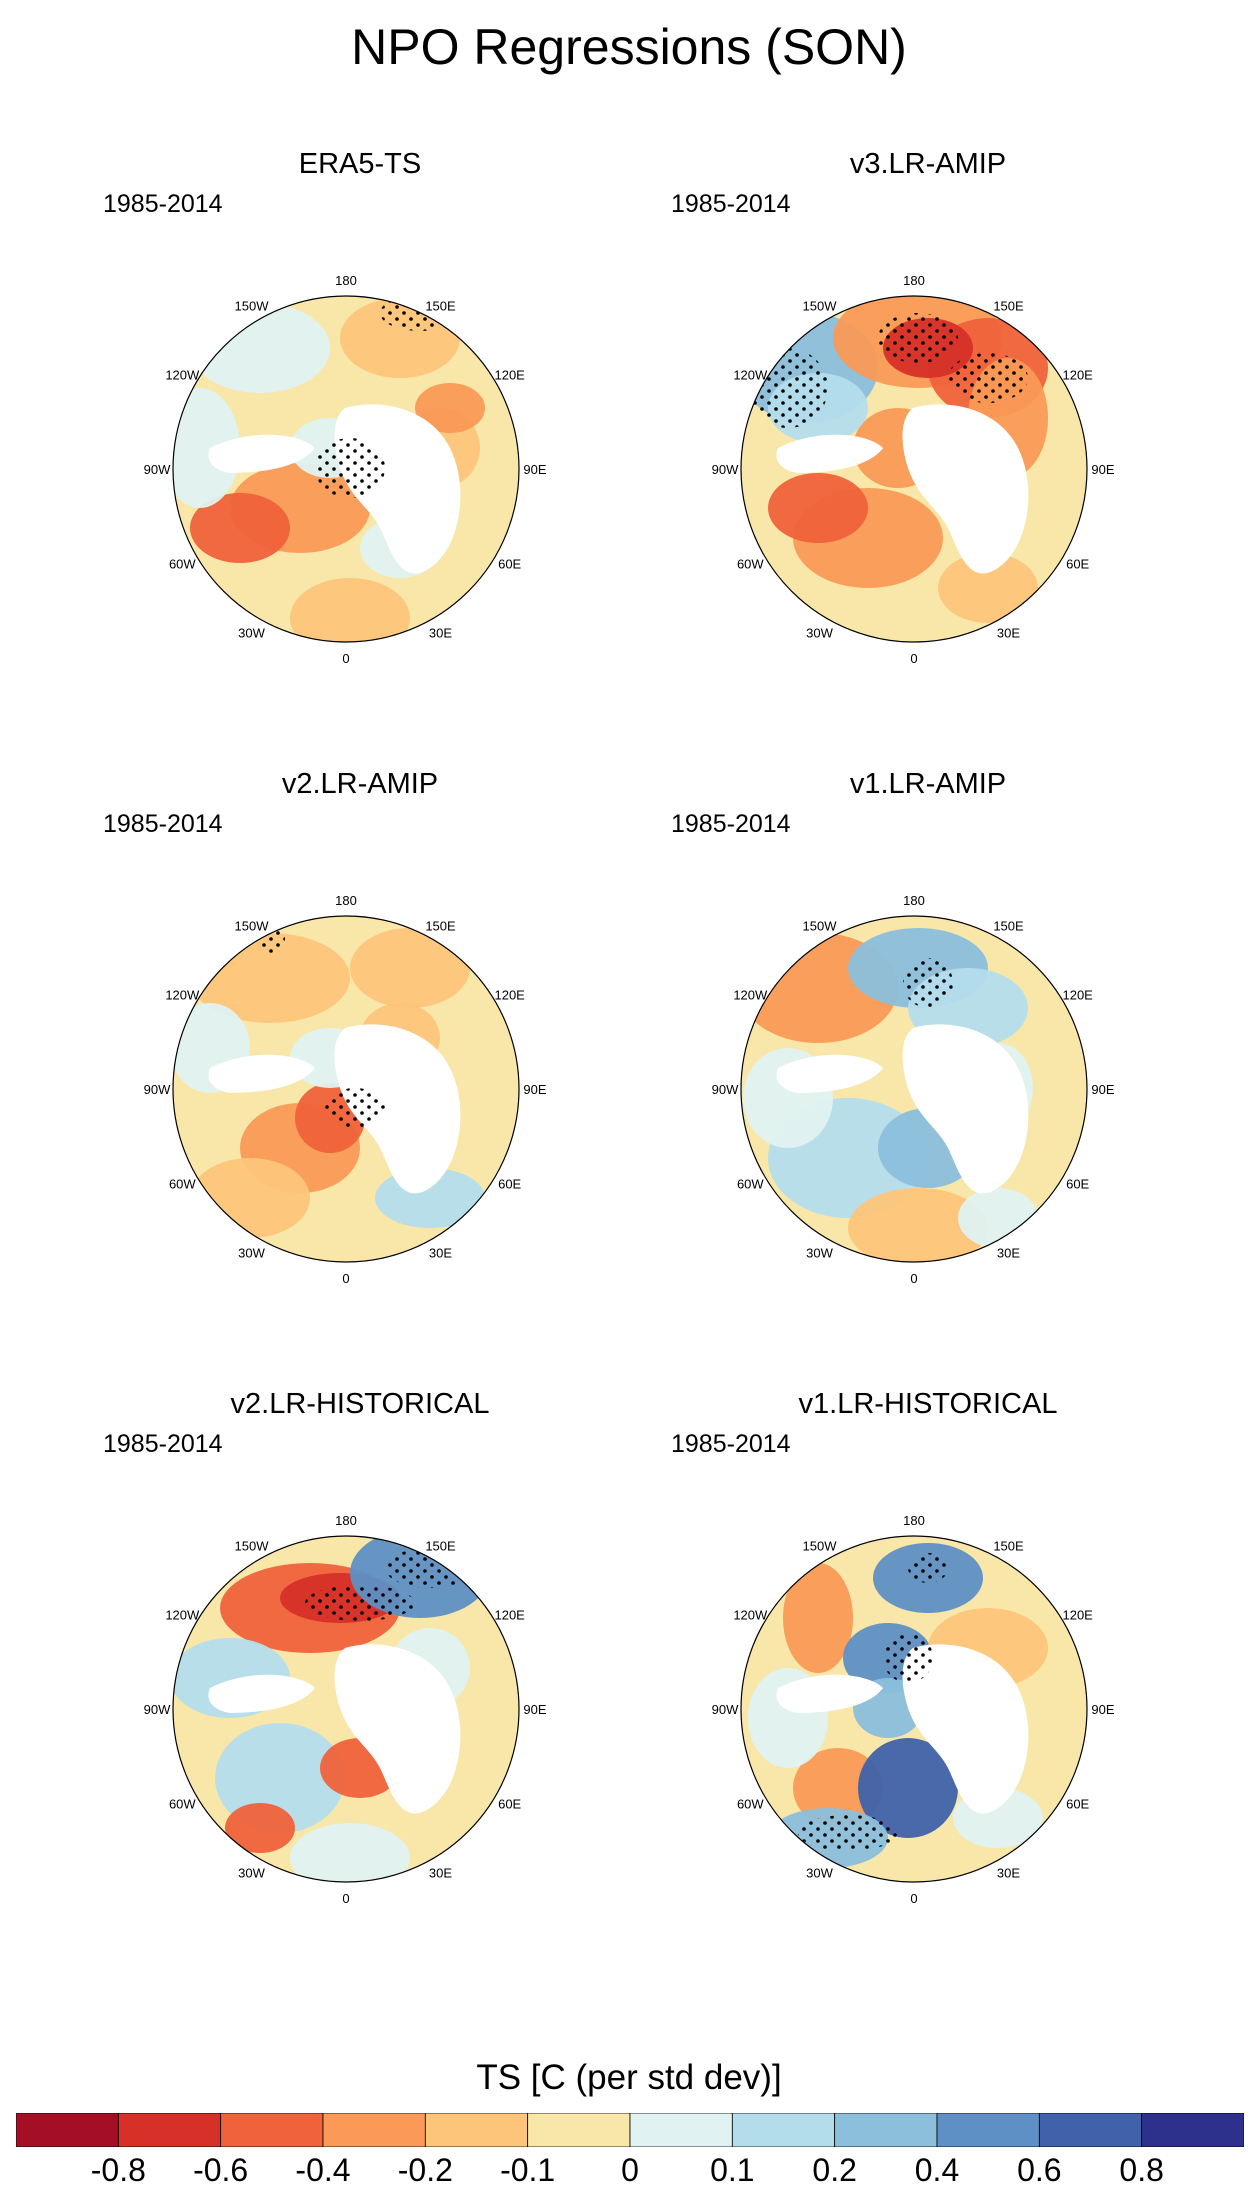 The height and width of the screenshot is (2207, 1258). Describe the element at coordinates (928, 164) in the screenshot. I see `panel-title: v3.LR-AMIP` at that location.